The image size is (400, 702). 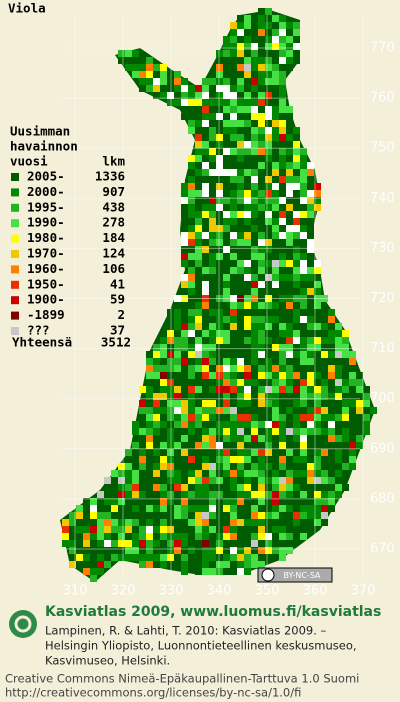 What do you see at coordinates (382, 398) in the screenshot?
I see `y-label: 700` at bounding box center [382, 398].